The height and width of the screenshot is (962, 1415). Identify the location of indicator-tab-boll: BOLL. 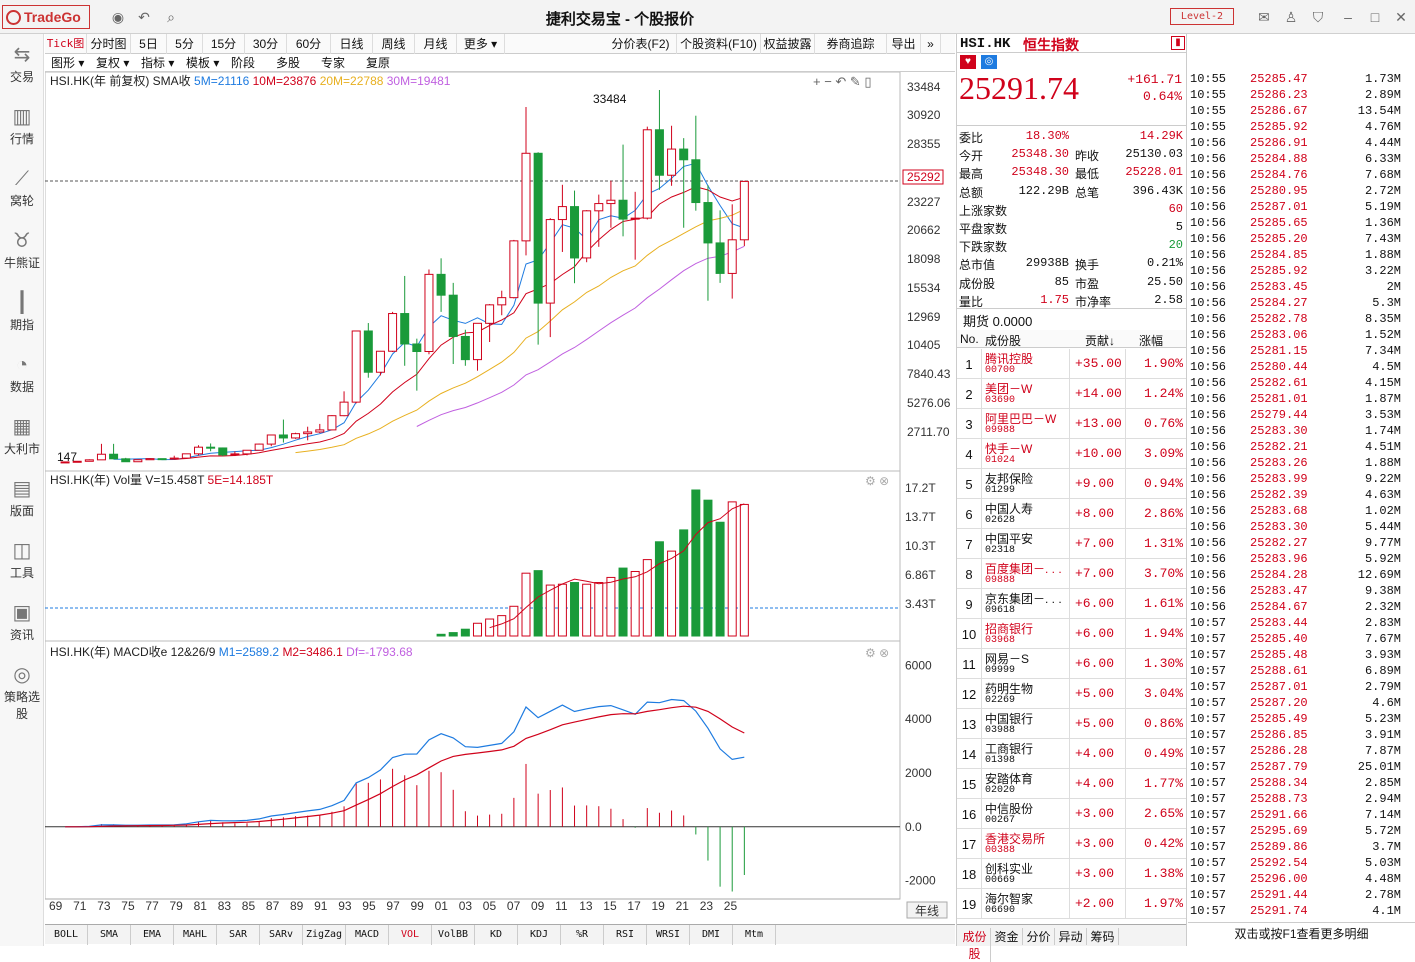
(66, 935).